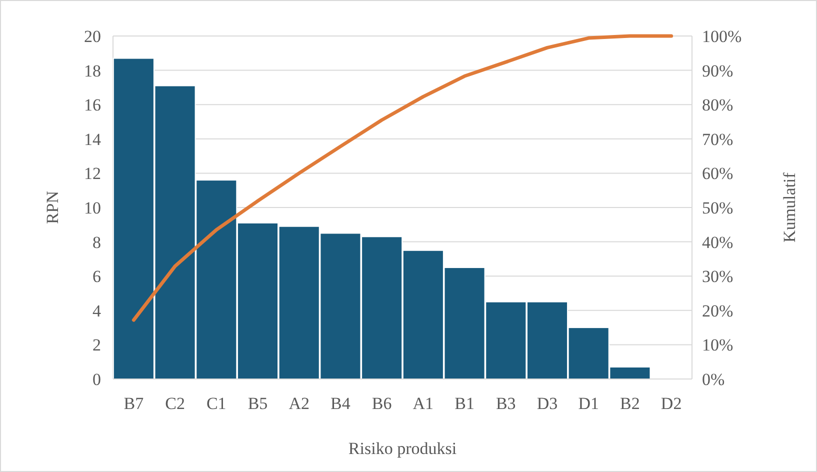 The image size is (817, 472). Describe the element at coordinates (258, 403) in the screenshot. I see `x-tick-label: B5` at that location.